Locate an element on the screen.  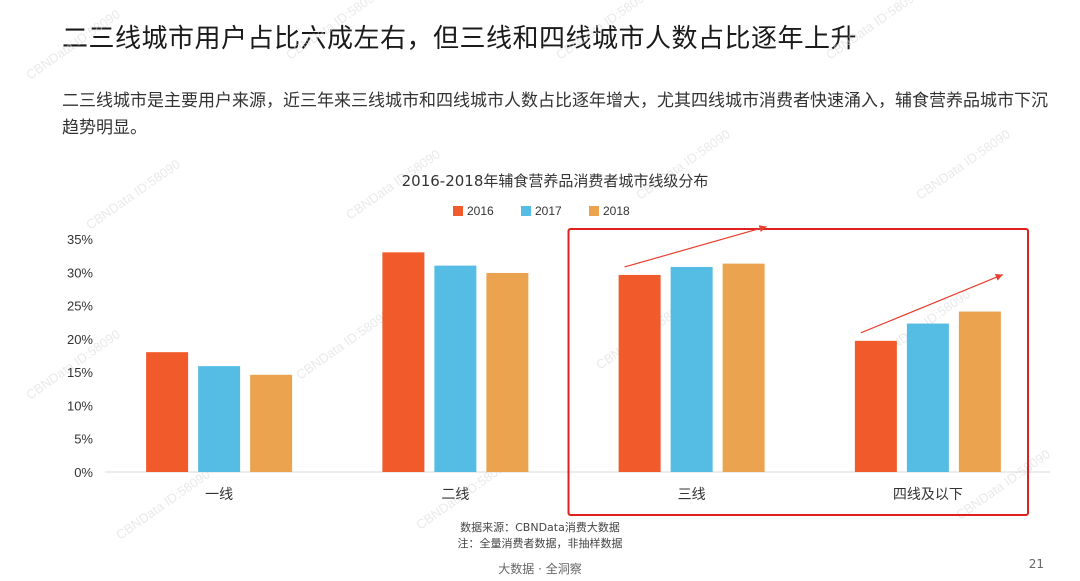
chart-title: 2016-2018年辅食营养品消费者城市线级分布 is located at coordinates (555, 181).